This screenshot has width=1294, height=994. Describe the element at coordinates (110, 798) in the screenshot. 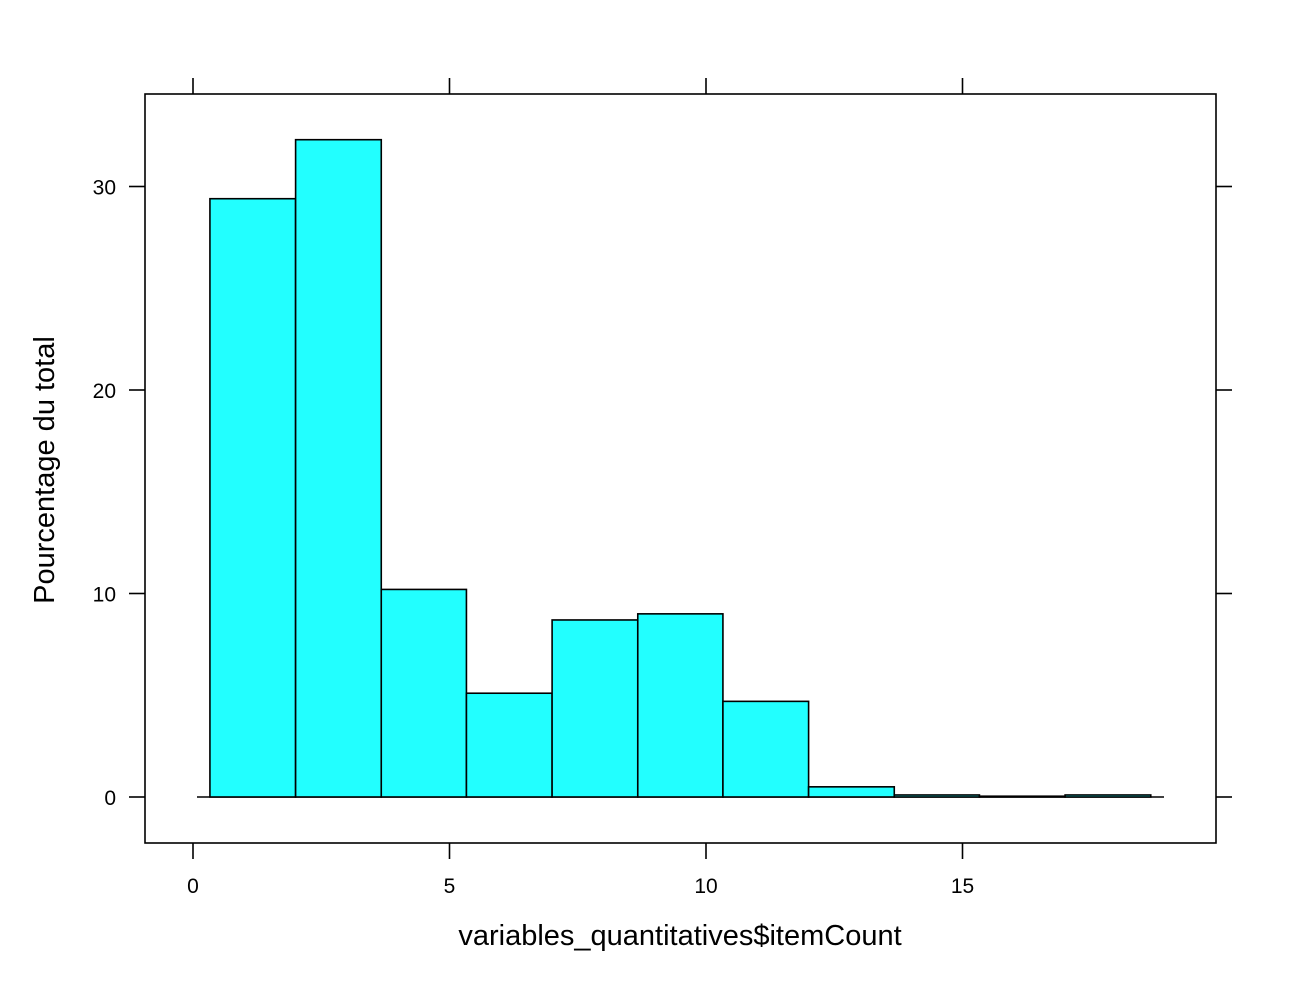

I see `y-tick-label: 0` at that location.